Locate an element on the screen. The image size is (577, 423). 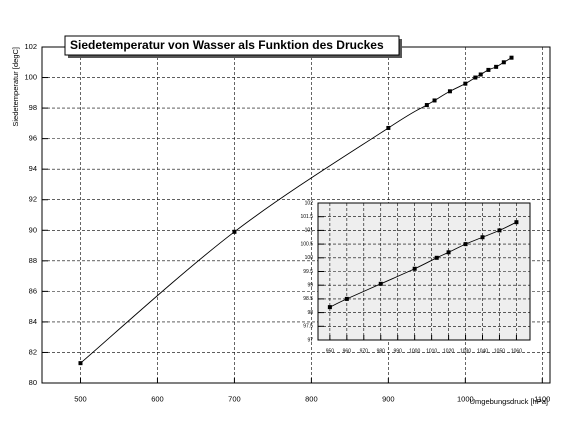
y-tick-label: 82 is located at coordinates (33, 351).